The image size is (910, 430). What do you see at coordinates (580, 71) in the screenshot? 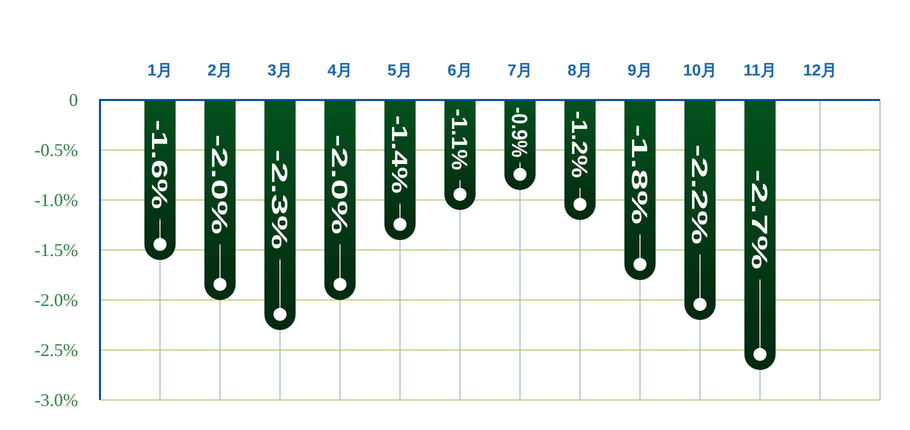
I see `x-tick-label: 8月` at bounding box center [580, 71].